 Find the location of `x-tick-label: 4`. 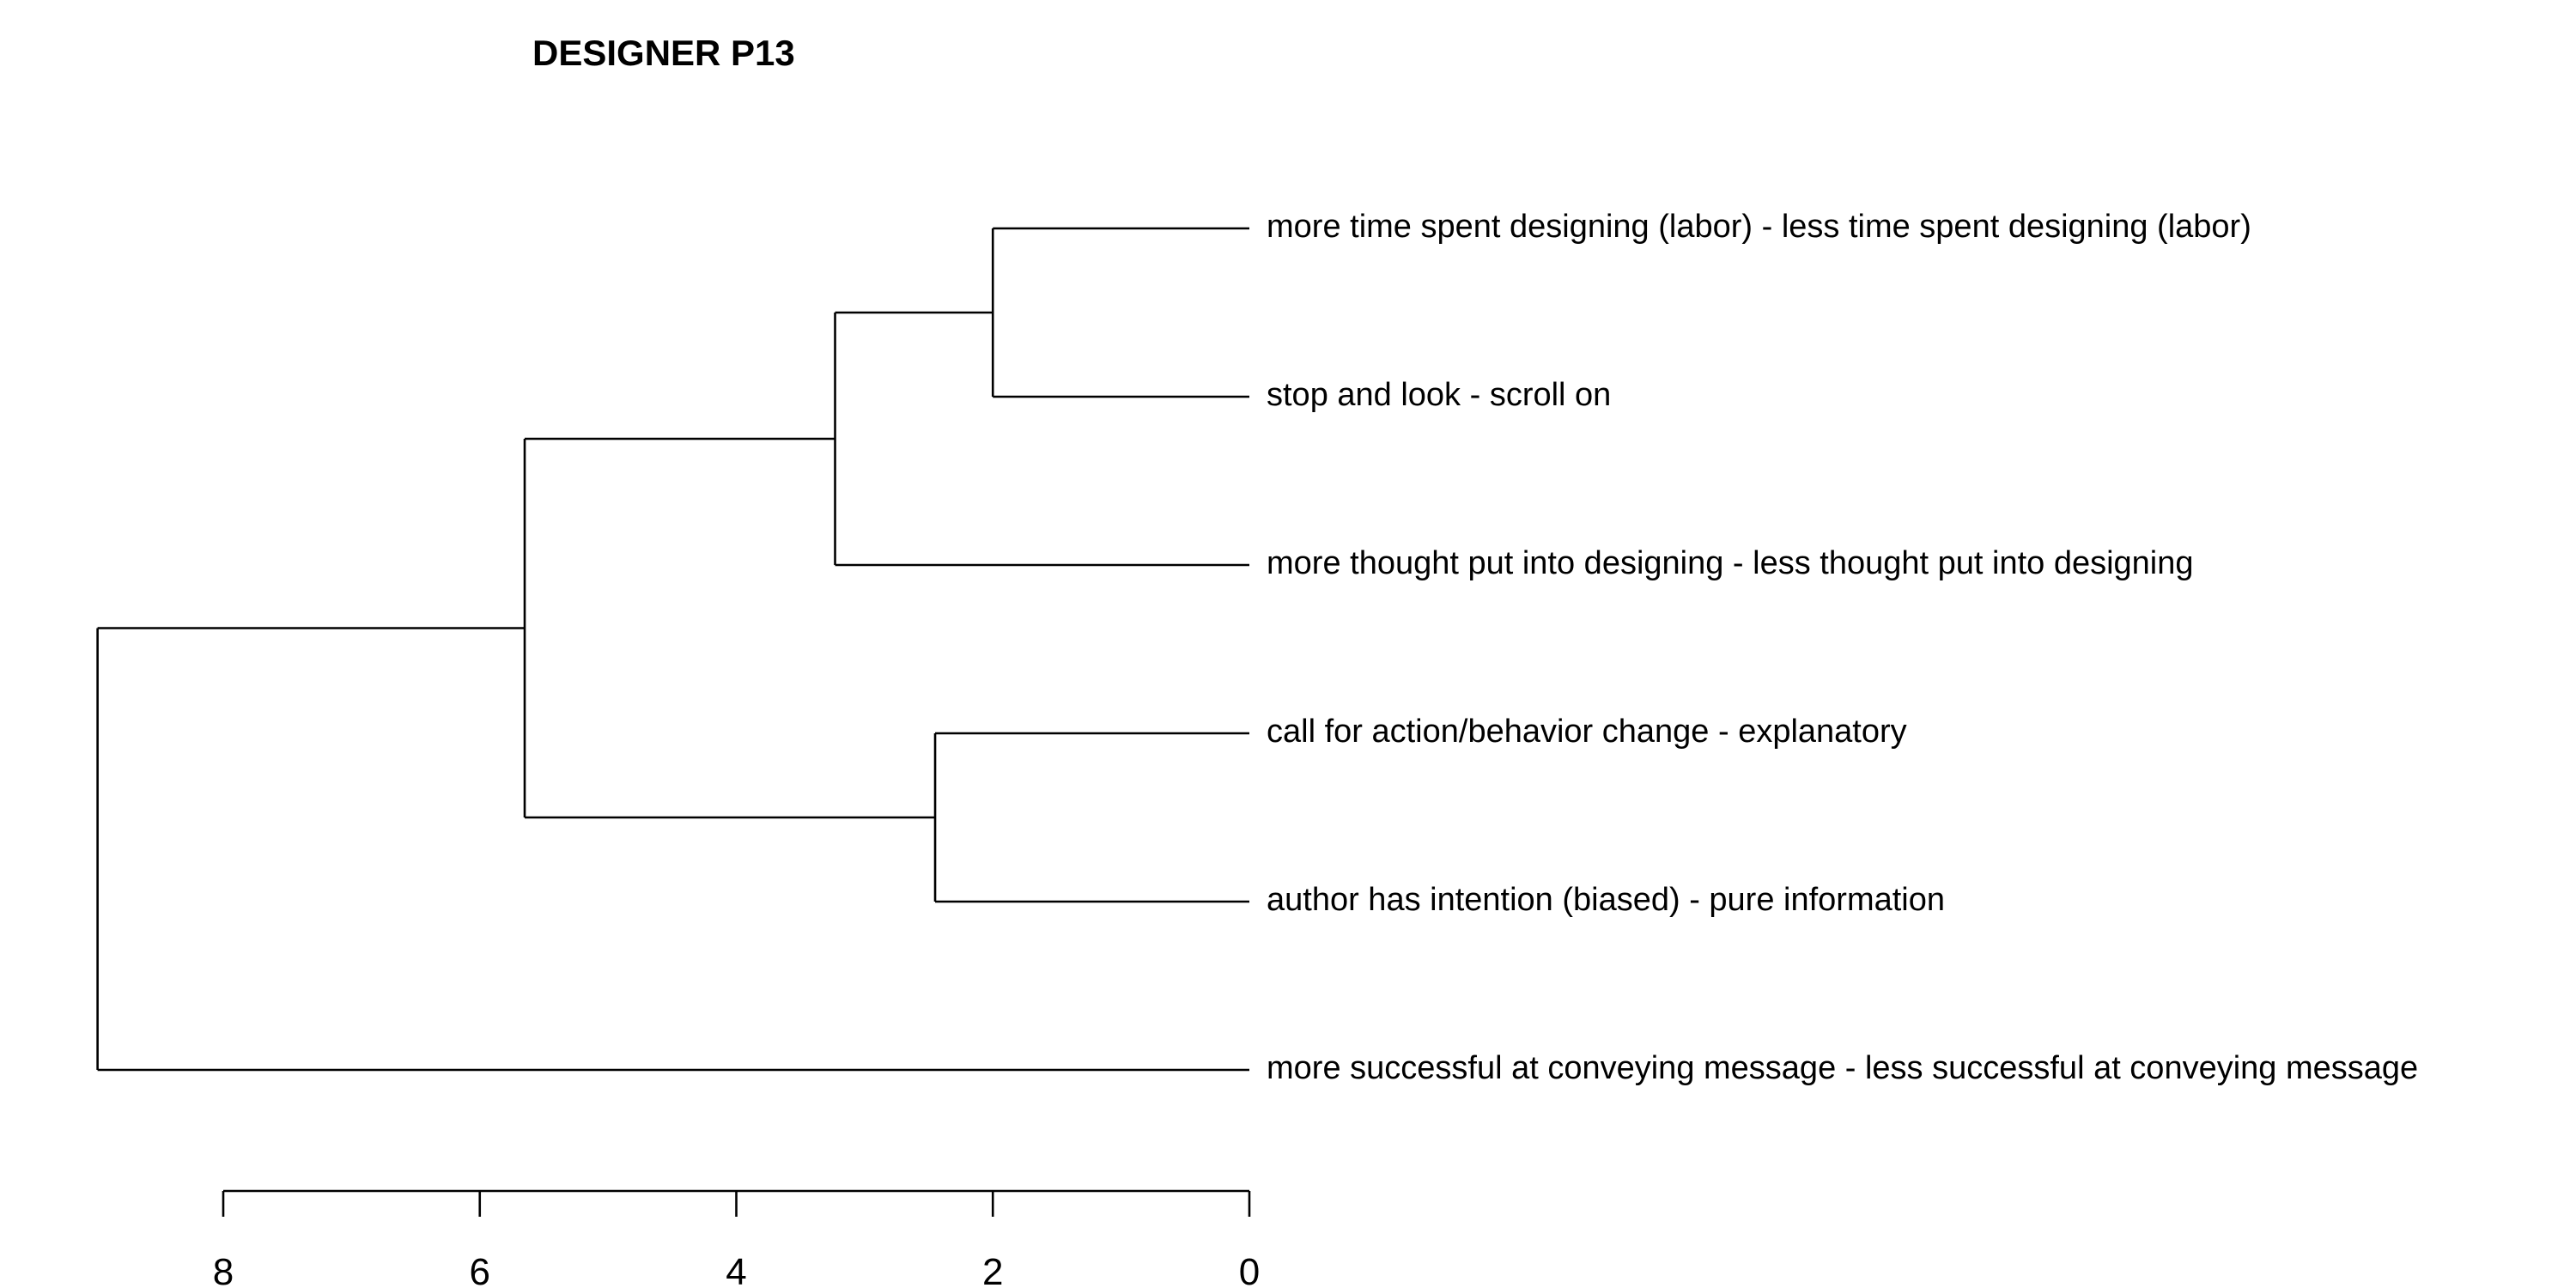

x-tick-label: 4 is located at coordinates (736, 1269).